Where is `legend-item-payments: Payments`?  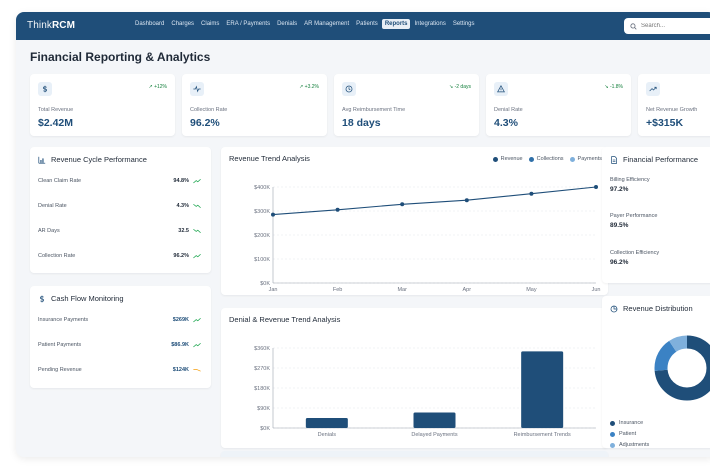 legend-item-payments: Payments is located at coordinates (585, 159).